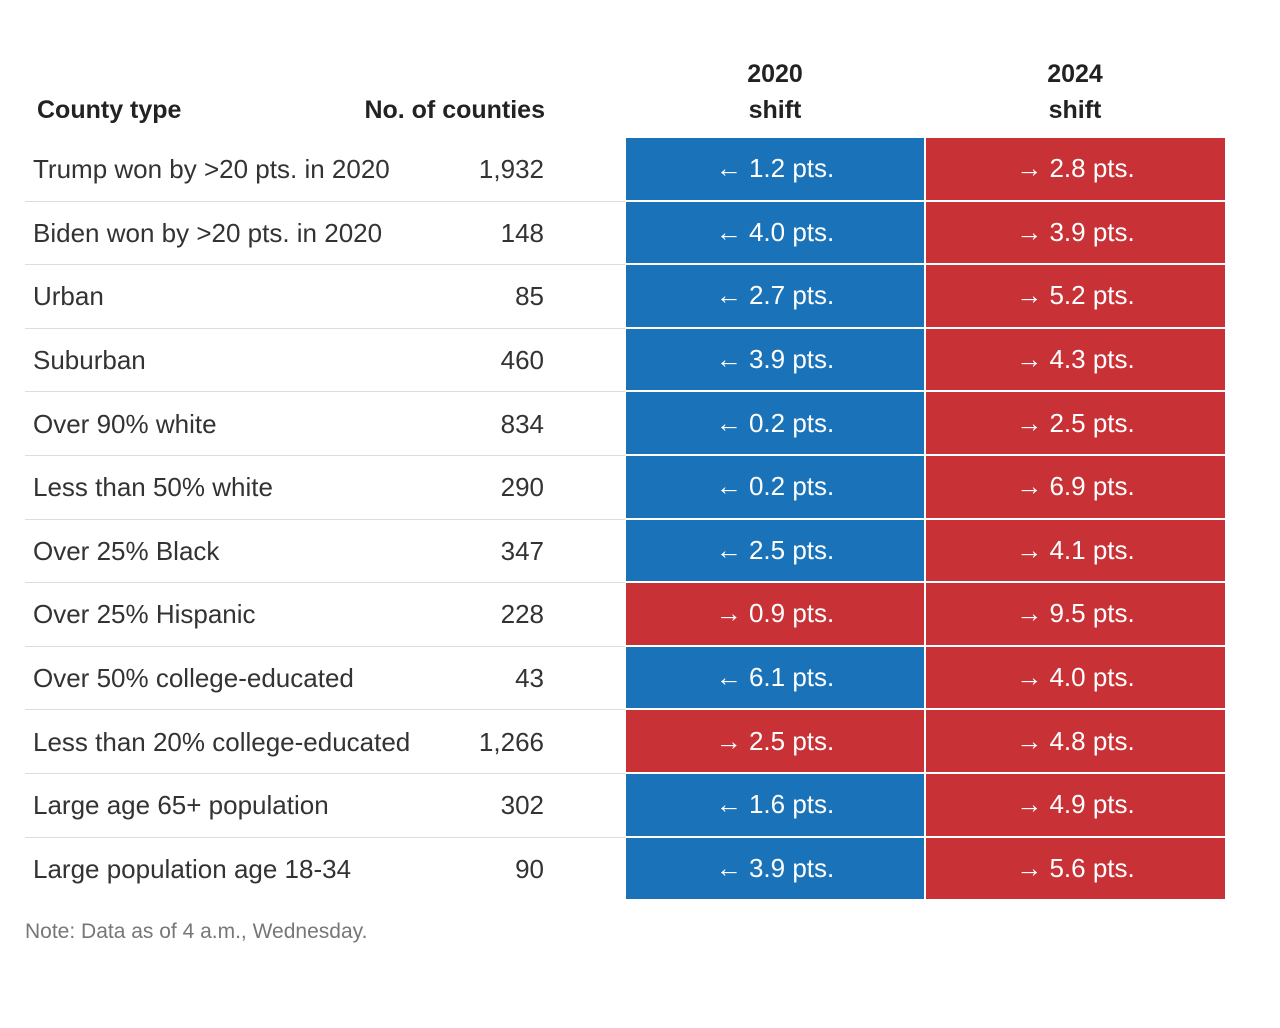 The height and width of the screenshot is (1028, 1280). Describe the element at coordinates (1075, 359) in the screenshot. I see `shift-2024: → 4.3 pts.` at that location.